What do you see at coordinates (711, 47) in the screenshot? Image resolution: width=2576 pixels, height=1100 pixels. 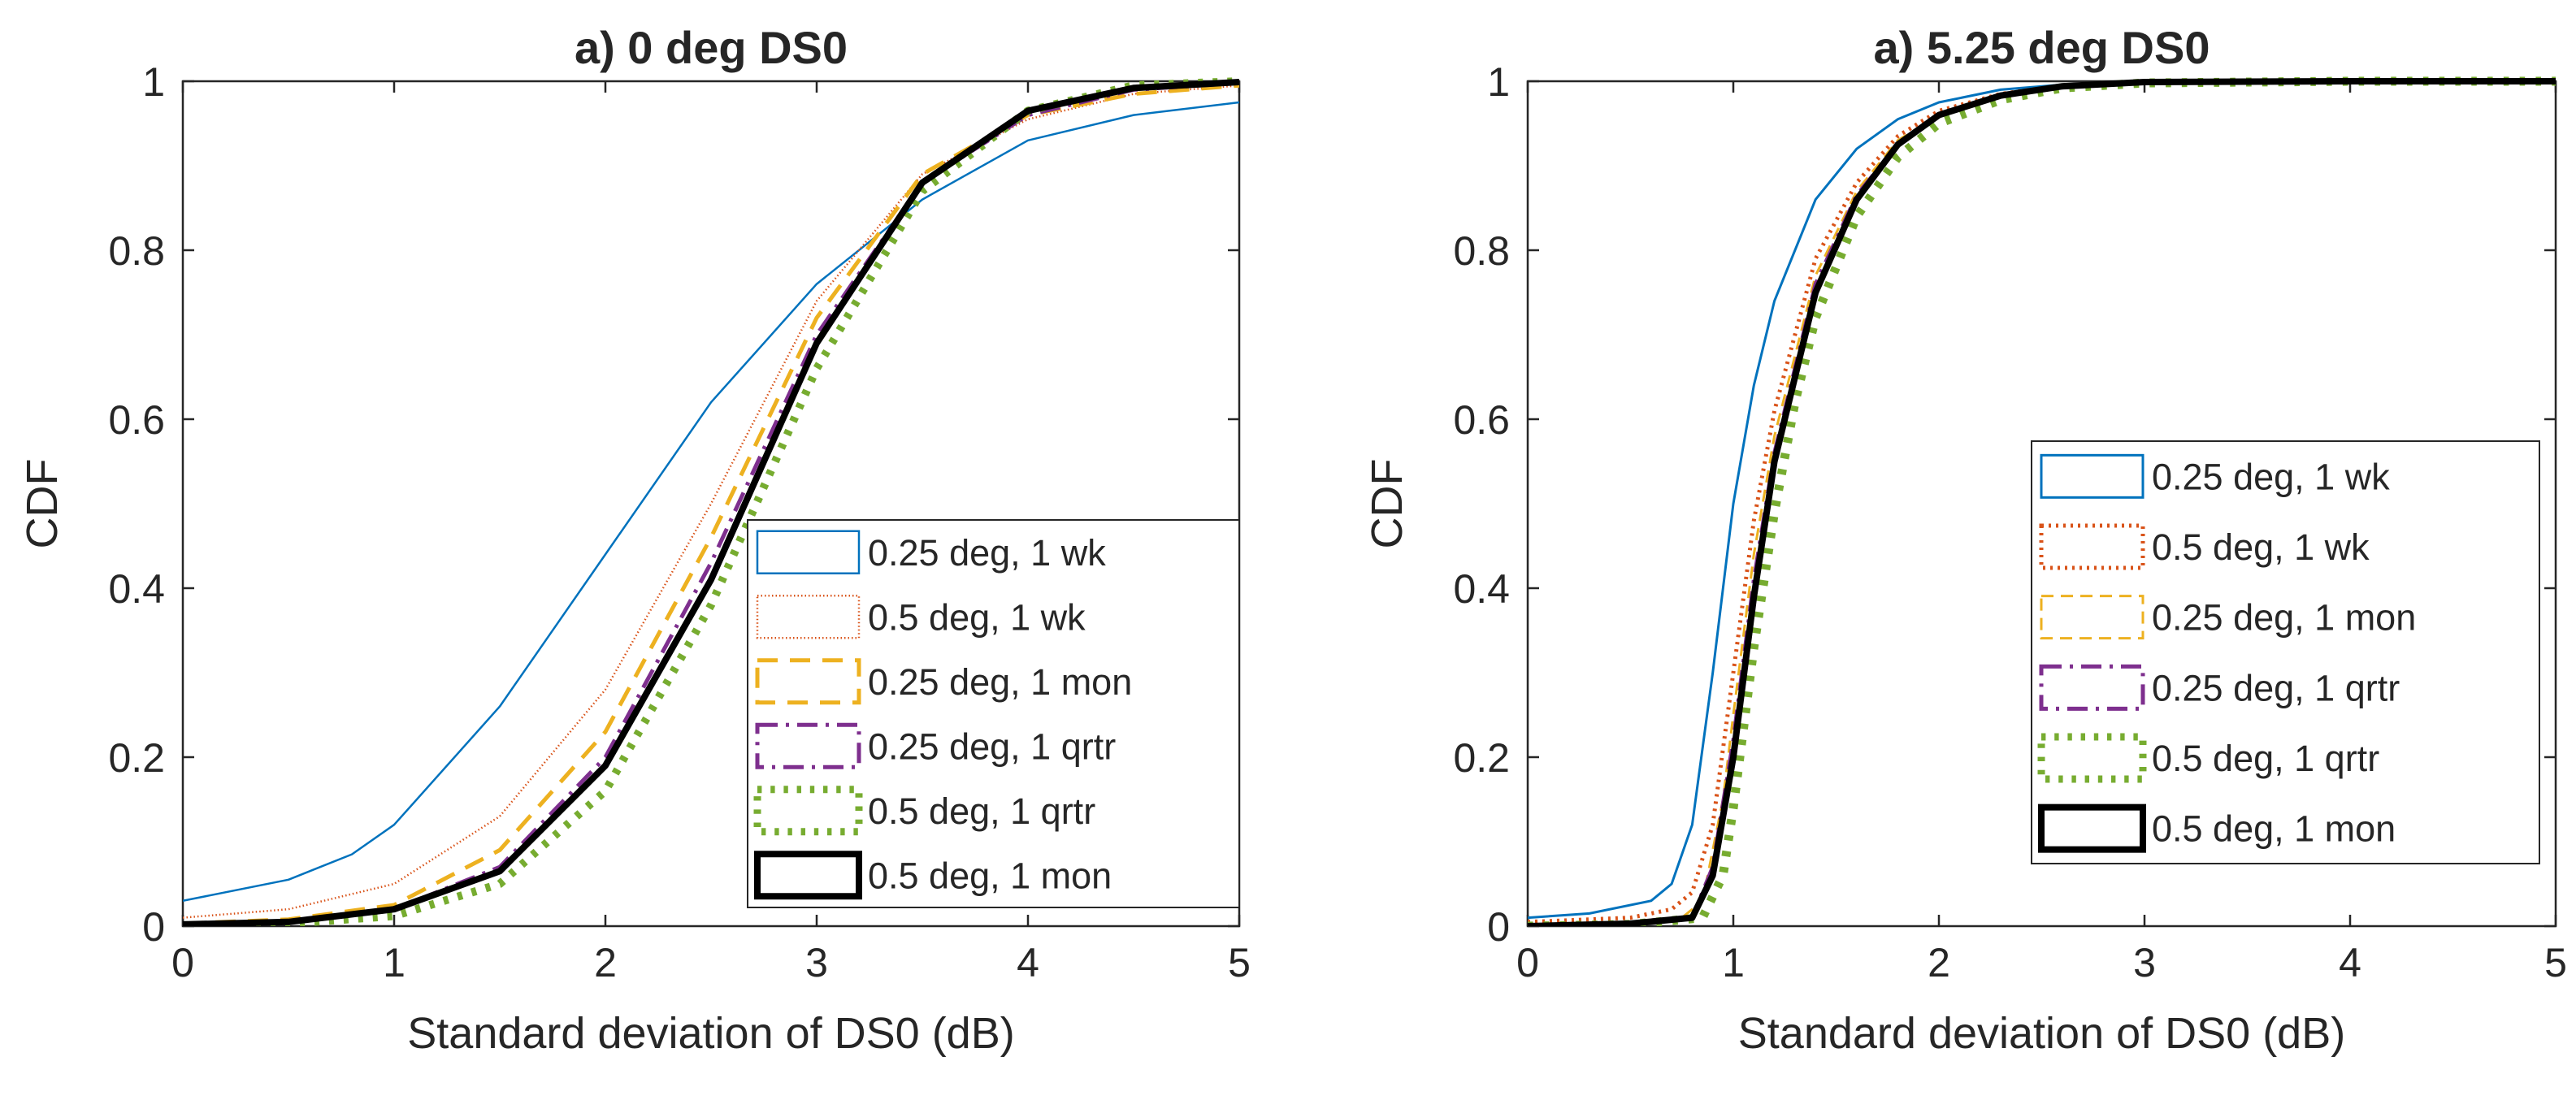 I see `chart-title: a) 0 deg DS0` at bounding box center [711, 47].